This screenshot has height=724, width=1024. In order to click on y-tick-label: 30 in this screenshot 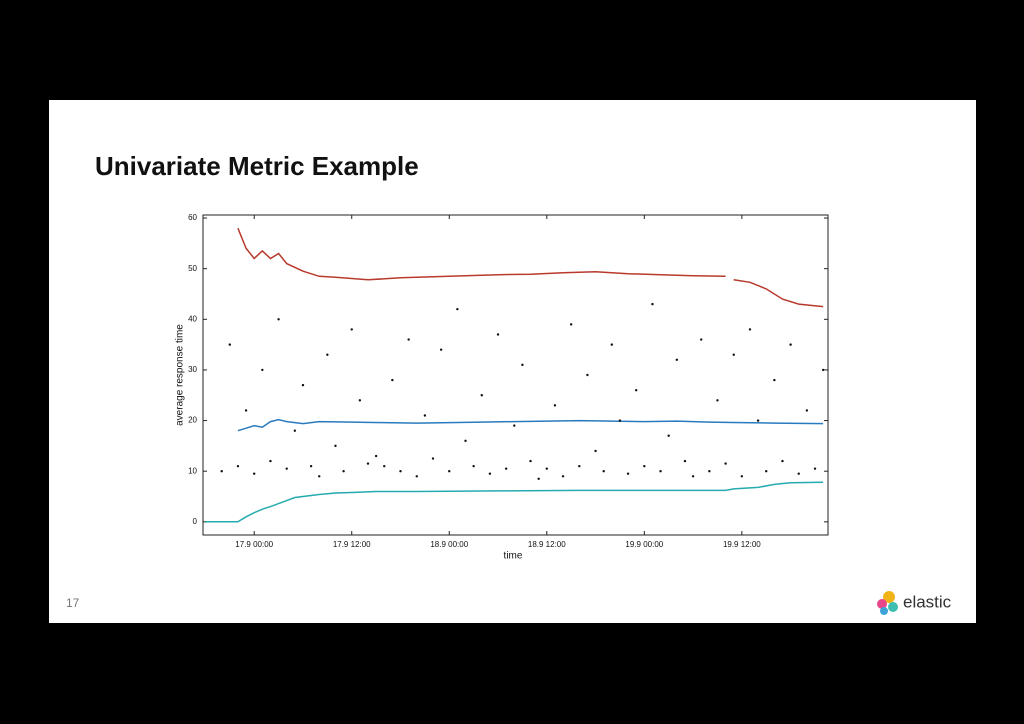, I will do `click(192, 369)`.